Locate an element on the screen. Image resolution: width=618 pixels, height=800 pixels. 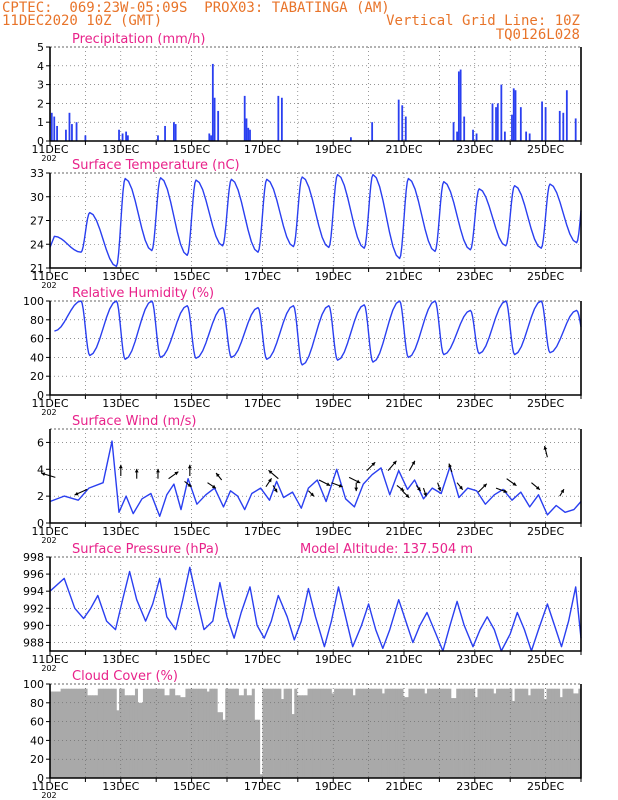
humidity-line is located at coordinates (318, 333).